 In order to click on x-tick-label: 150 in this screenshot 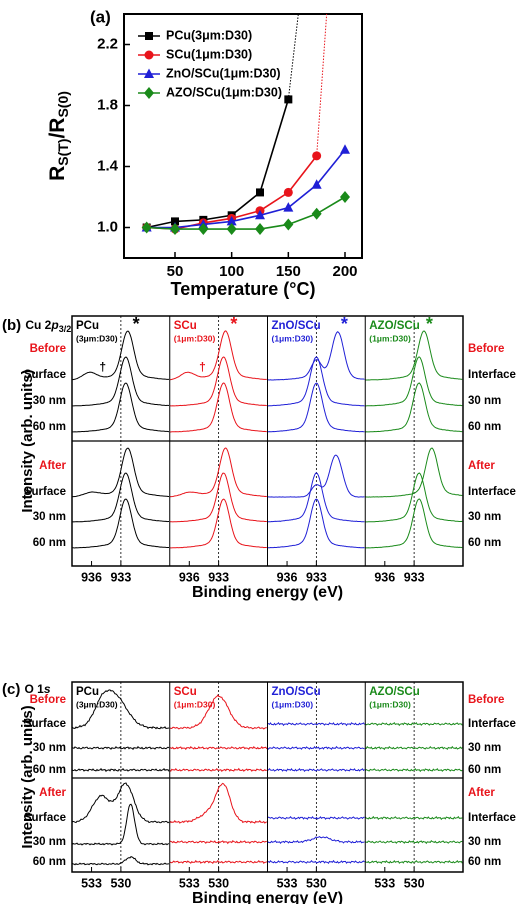, I will do `click(288, 271)`.